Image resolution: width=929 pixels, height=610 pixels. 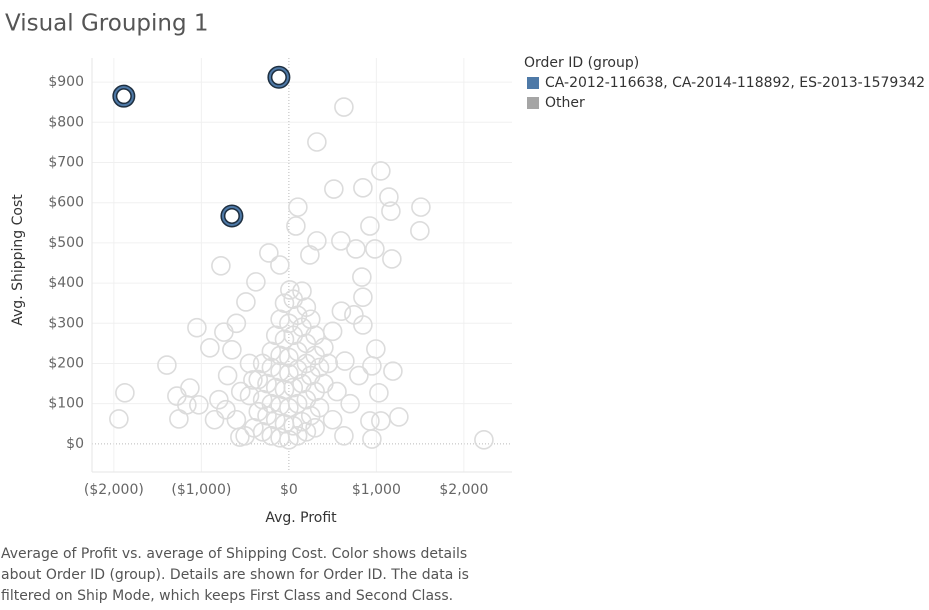 I want to click on y-tick-label: $0, so click(x=75, y=444).